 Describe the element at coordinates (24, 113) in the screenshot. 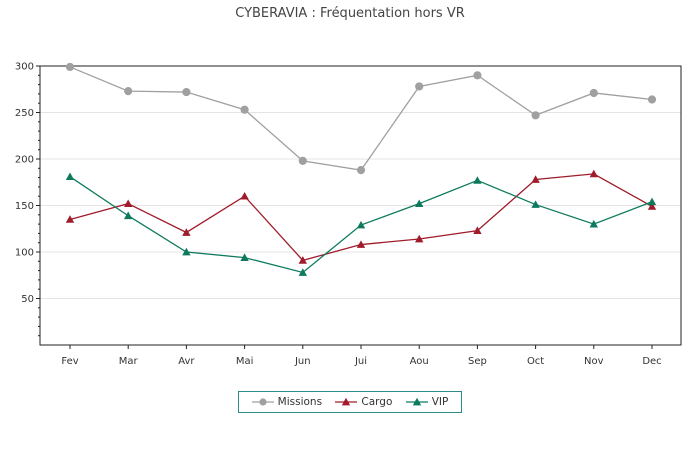

I see `y-tick-label: 250` at that location.